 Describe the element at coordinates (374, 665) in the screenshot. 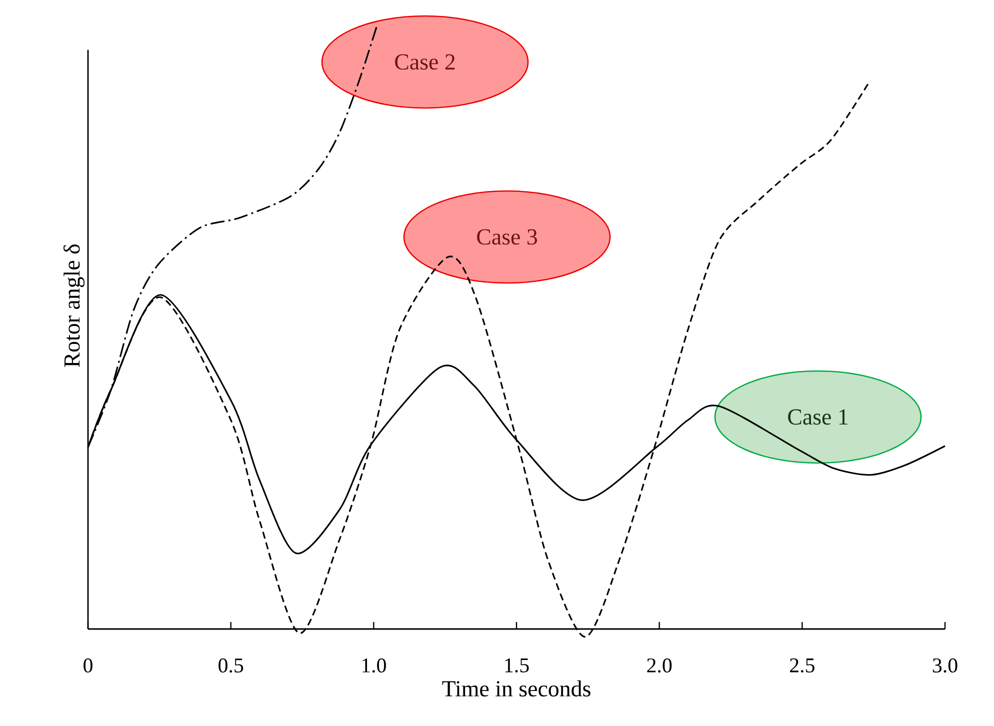

I see `x-tick-label: 1.0` at that location.